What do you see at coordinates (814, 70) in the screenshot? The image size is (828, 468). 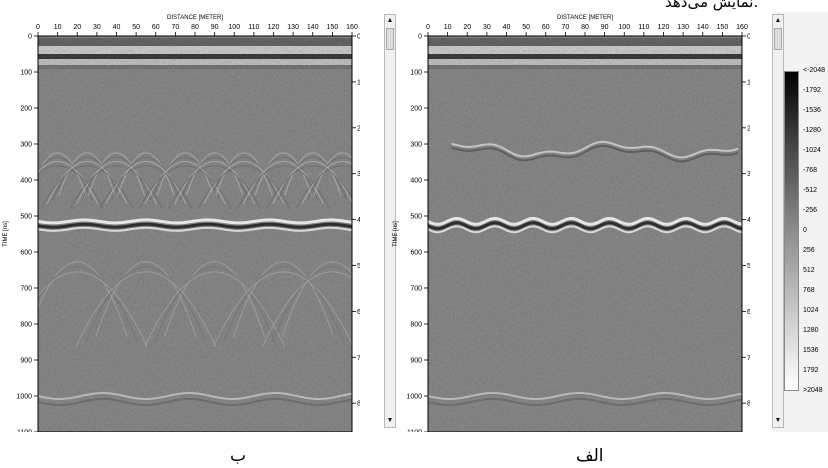 I see `colorbar-label: <-2048` at bounding box center [814, 70].